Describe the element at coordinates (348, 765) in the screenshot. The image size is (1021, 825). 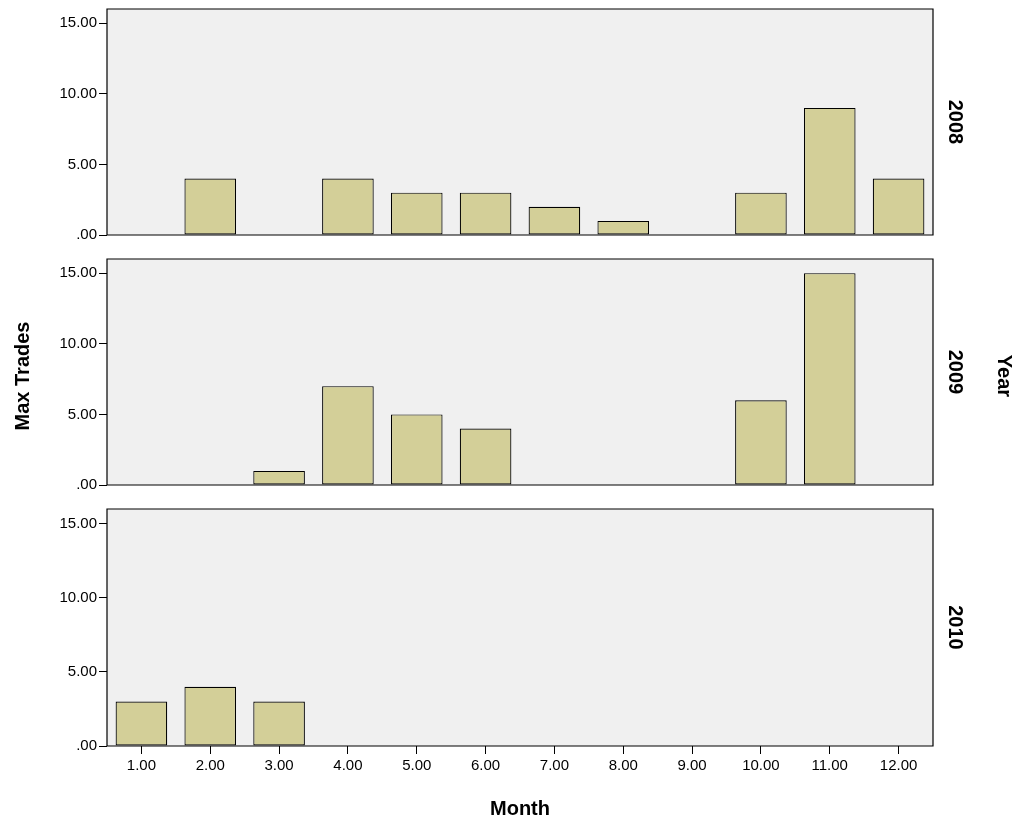
I see `x-tick-label: 4.00` at that location.